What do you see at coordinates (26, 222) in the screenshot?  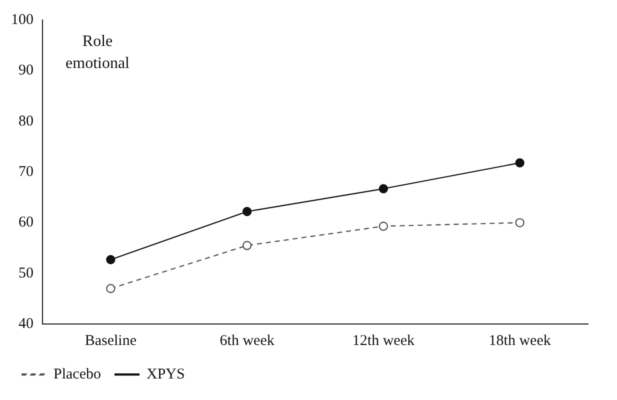 I see `y-tick-label: 60` at bounding box center [26, 222].